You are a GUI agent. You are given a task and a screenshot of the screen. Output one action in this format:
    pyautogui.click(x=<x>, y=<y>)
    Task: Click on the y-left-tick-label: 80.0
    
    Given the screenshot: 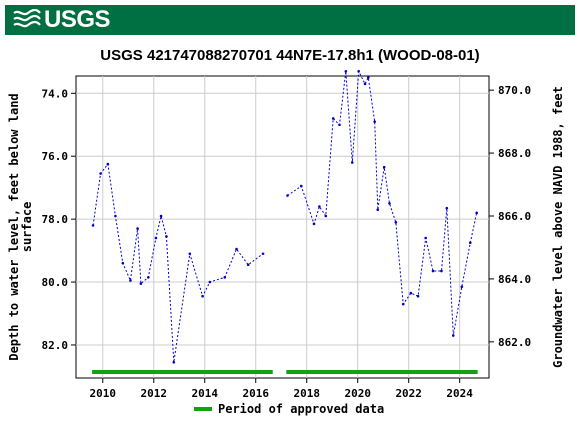 What is the action you would take?
    pyautogui.click(x=55, y=282)
    